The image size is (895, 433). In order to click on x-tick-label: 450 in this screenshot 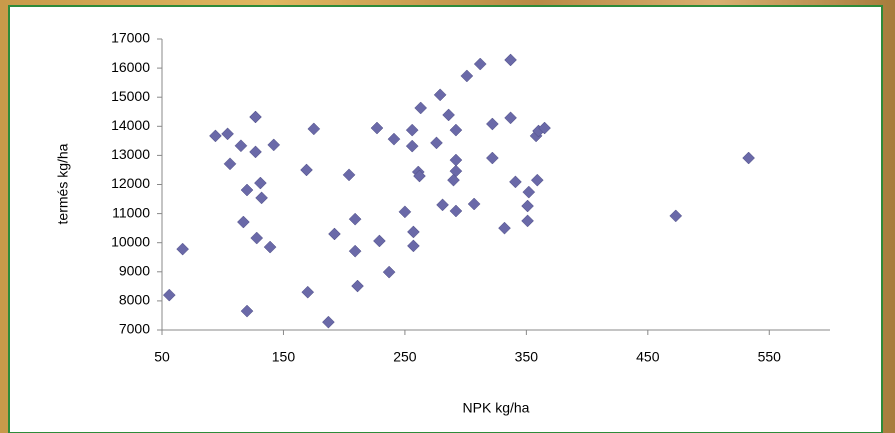, I will do `click(648, 357)`.